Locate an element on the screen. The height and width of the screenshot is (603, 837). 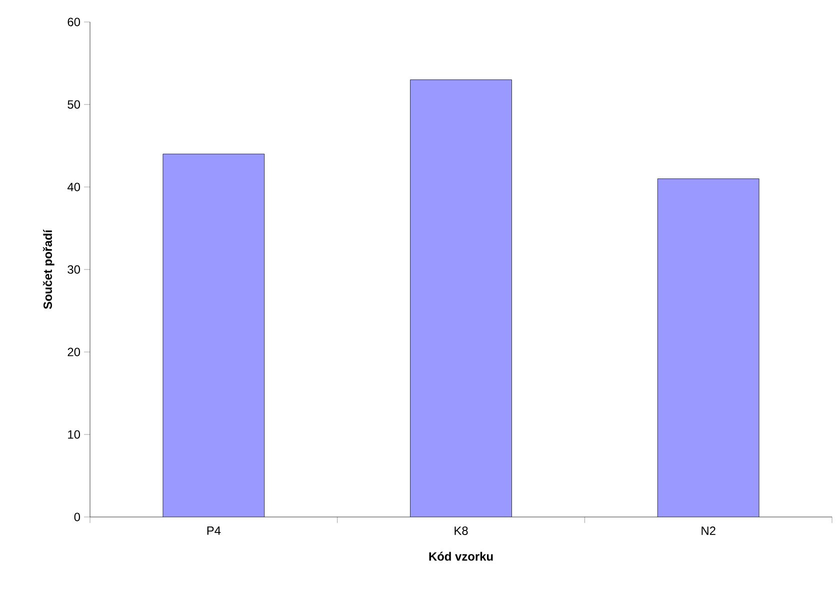
x-tick-label: K8 is located at coordinates (461, 530).